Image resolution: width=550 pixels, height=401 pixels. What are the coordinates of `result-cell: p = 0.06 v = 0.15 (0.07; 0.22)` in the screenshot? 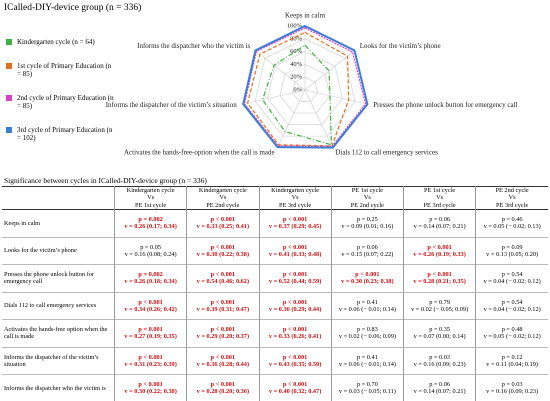 It's located at (367, 251).